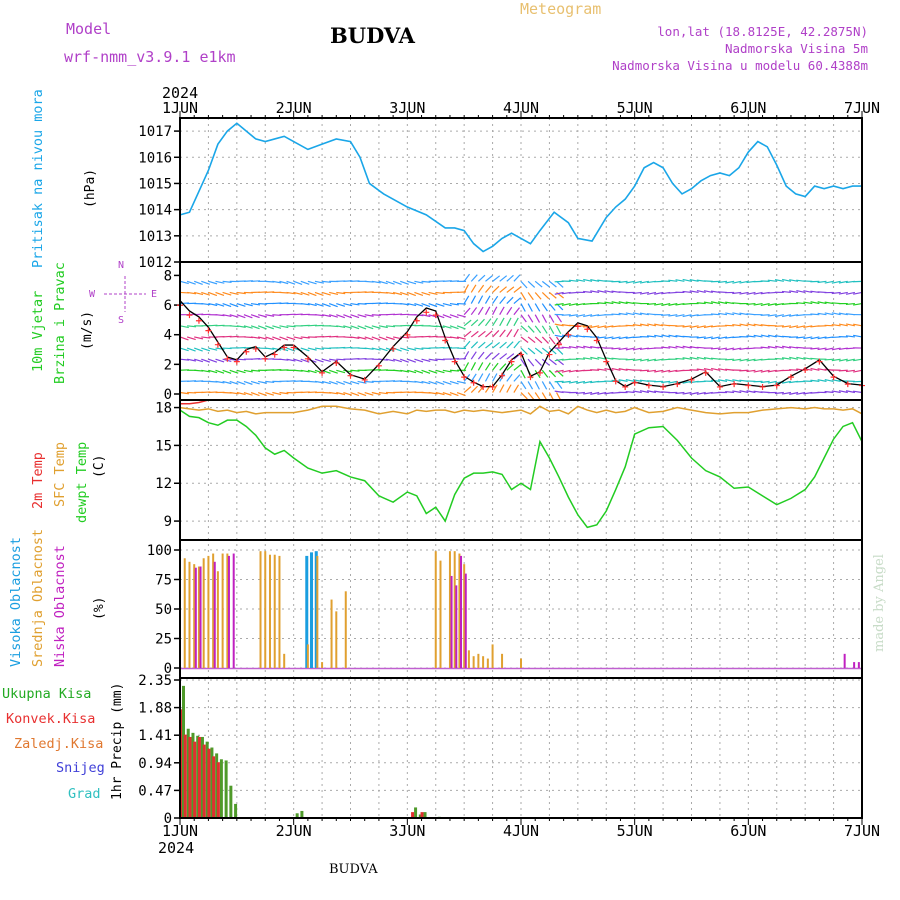  What do you see at coordinates (155, 736) in the screenshot?
I see `precip-tick-label: 1.41` at bounding box center [155, 736].